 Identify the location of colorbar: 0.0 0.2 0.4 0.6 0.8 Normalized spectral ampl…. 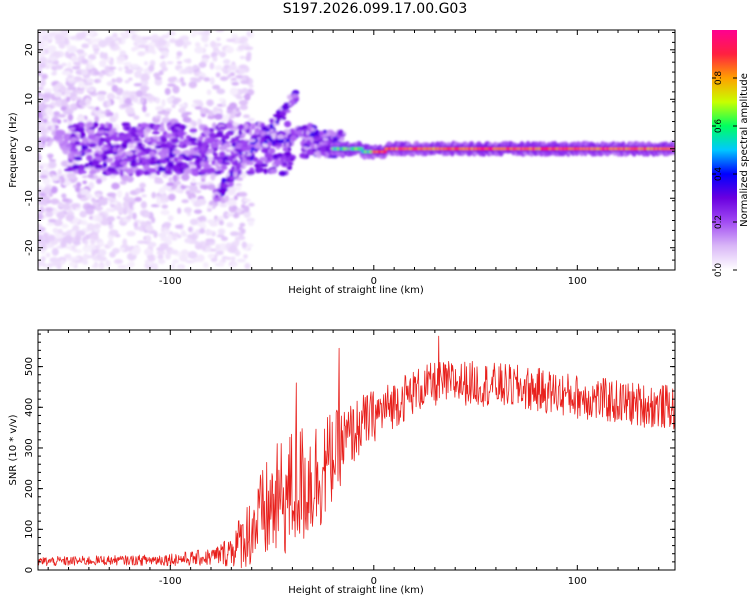
(731, 153).